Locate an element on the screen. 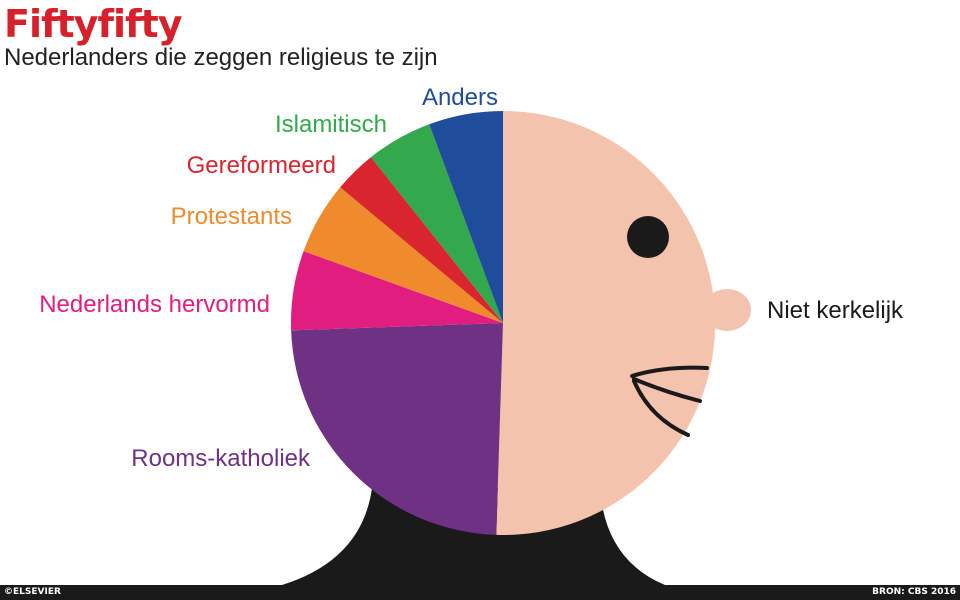  slice-label-anders: Anders is located at coordinates (460, 97).